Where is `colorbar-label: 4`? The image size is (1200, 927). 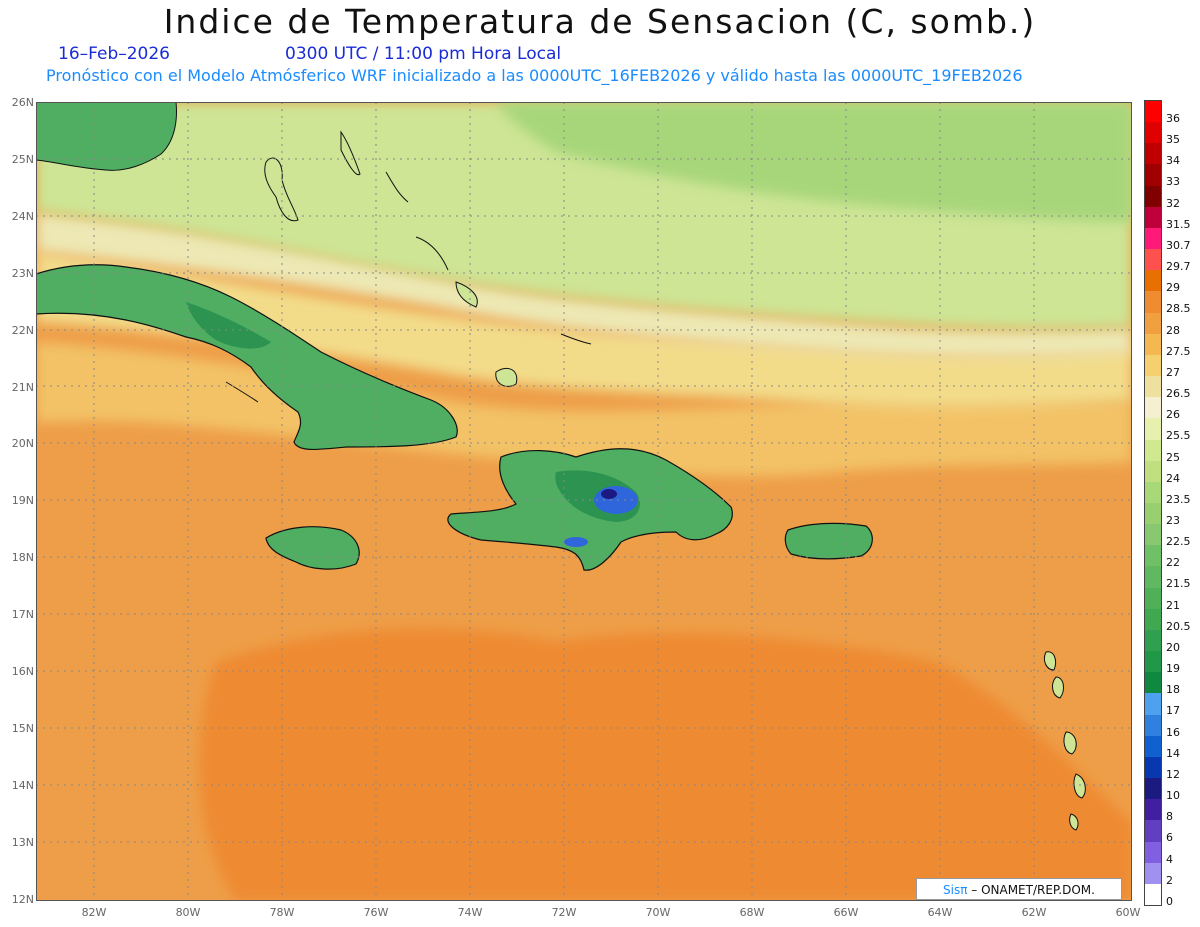
colorbar-label: 4 is located at coordinates (1169, 859).